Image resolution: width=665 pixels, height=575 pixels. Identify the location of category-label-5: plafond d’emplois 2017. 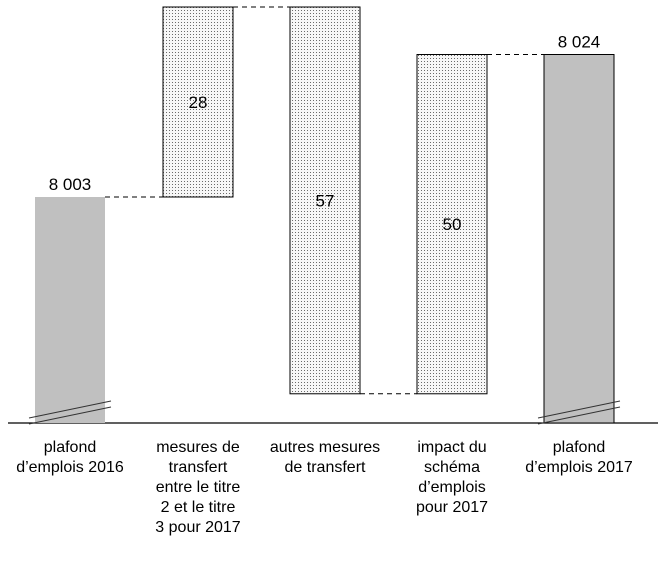
(579, 457).